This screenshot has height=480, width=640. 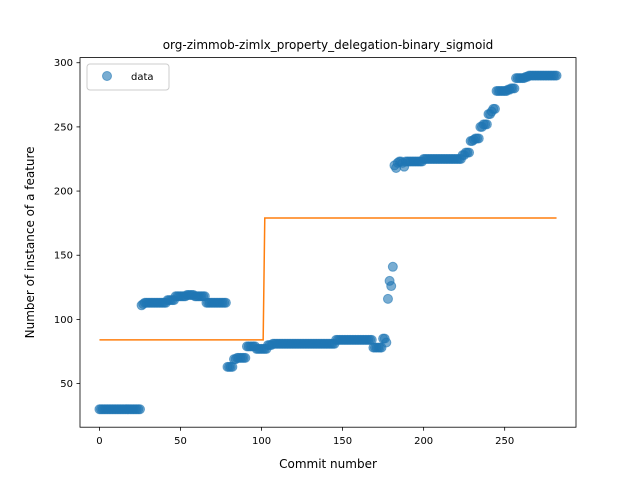 What do you see at coordinates (504, 441) in the screenshot?
I see `x-tick-label: 250` at bounding box center [504, 441].